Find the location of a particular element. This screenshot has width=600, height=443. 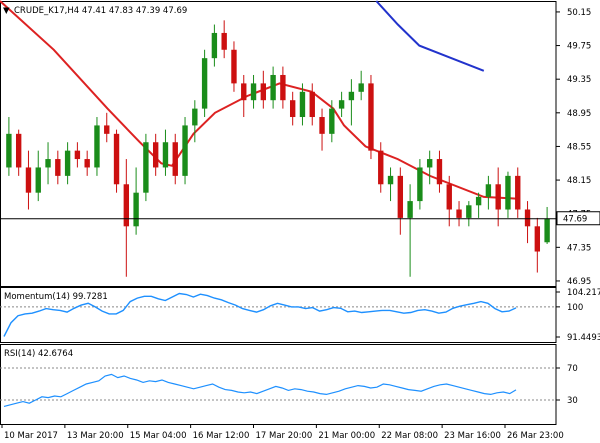

current-price-label: 47.69 is located at coordinates (575, 220).